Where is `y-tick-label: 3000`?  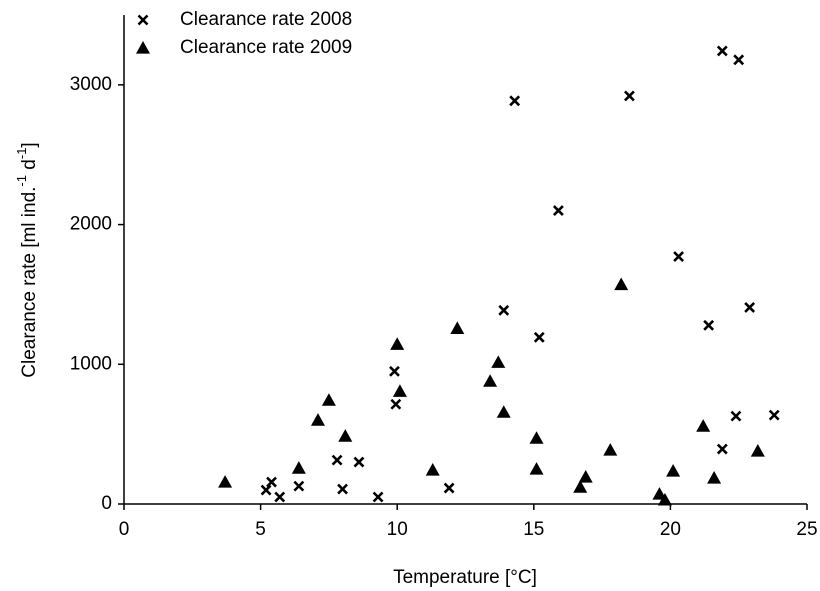
y-tick-label: 3000 is located at coordinates (91, 84).